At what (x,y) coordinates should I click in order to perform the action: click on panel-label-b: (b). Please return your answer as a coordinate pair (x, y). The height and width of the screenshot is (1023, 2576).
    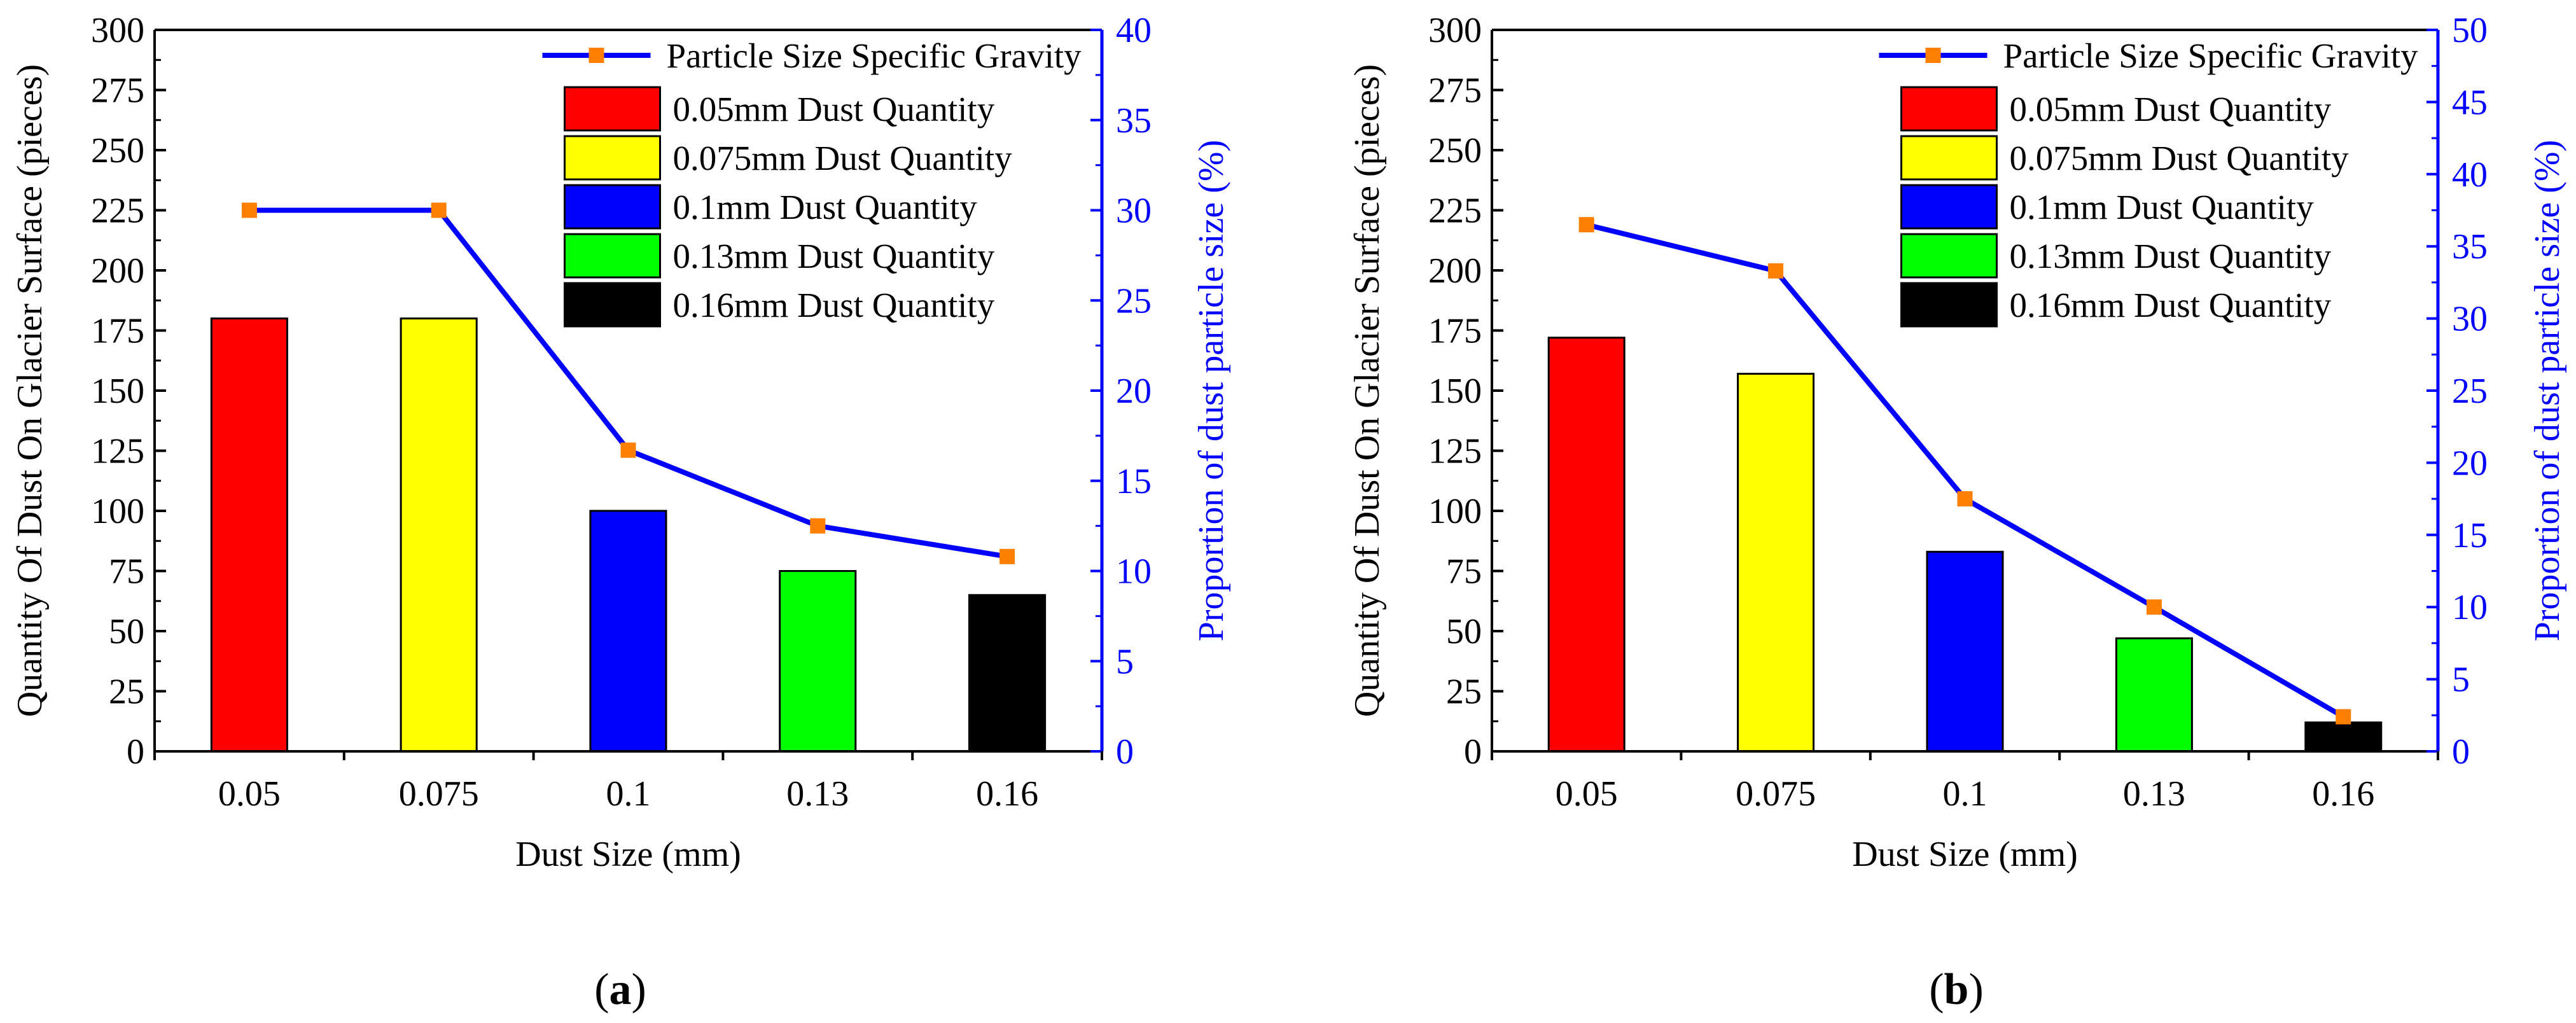
    Looking at the image, I should click on (1957, 989).